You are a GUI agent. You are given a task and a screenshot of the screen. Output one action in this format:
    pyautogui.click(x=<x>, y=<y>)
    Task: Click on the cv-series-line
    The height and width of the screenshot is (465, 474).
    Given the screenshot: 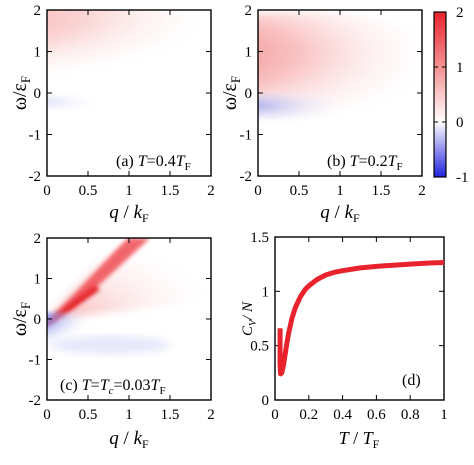 What is the action you would take?
    pyautogui.click(x=361, y=318)
    